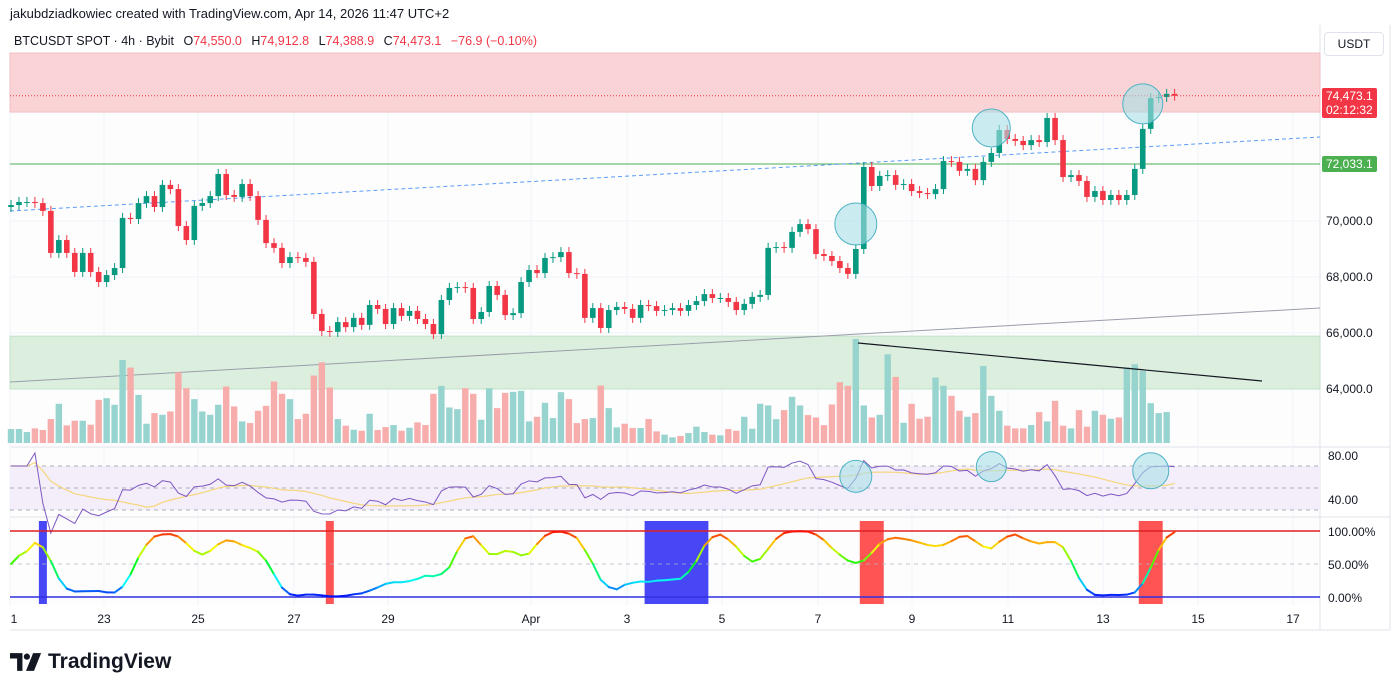 The height and width of the screenshot is (690, 1400). I want to click on time-axis-label: 27, so click(294, 619).